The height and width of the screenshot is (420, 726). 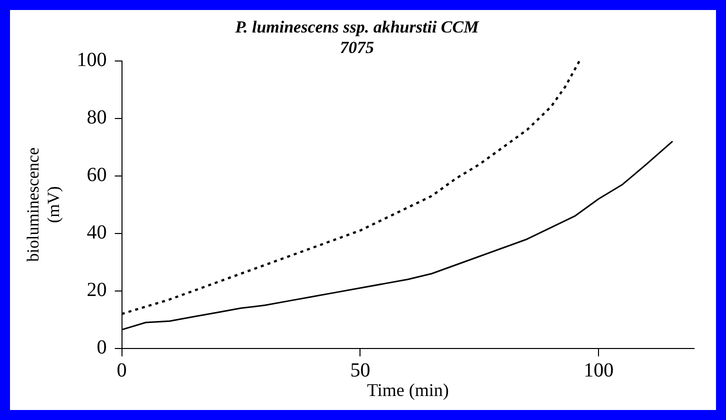 I want to click on y-axis-title: bioluminescence (mV), so click(x=44, y=204).